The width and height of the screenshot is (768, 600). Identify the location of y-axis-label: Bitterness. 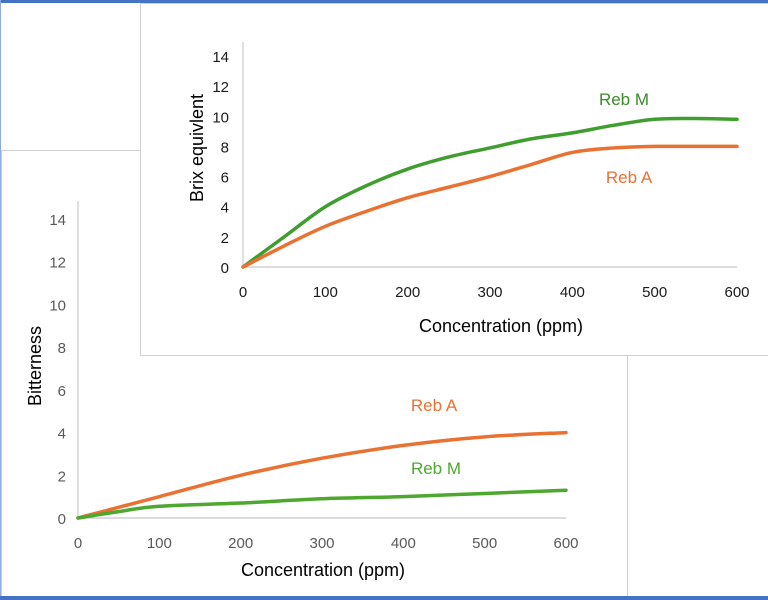
(35, 366).